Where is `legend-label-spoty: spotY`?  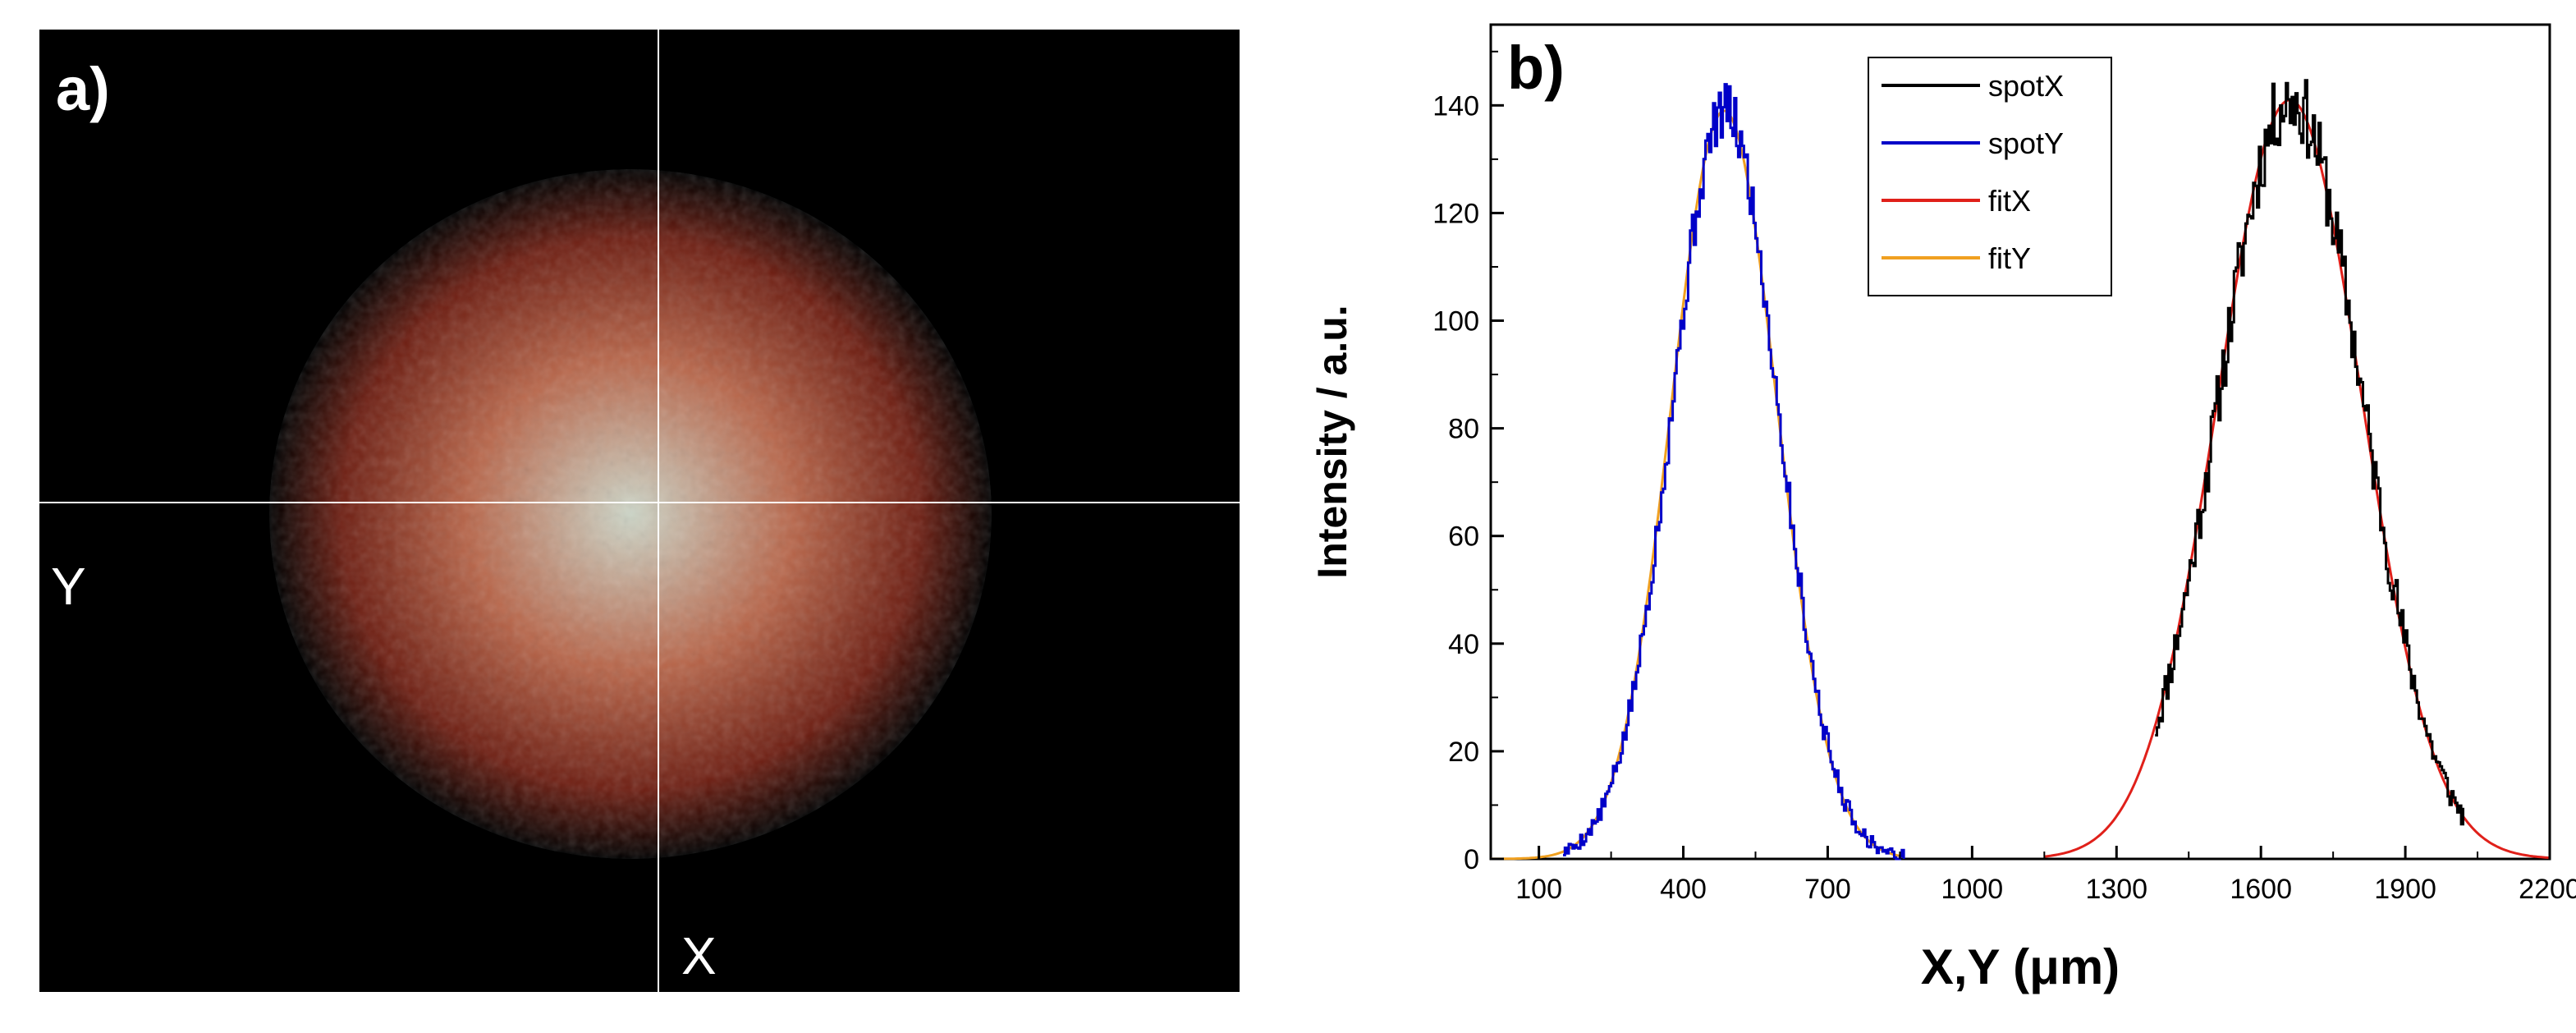
legend-label-spoty: spotY is located at coordinates (2026, 143).